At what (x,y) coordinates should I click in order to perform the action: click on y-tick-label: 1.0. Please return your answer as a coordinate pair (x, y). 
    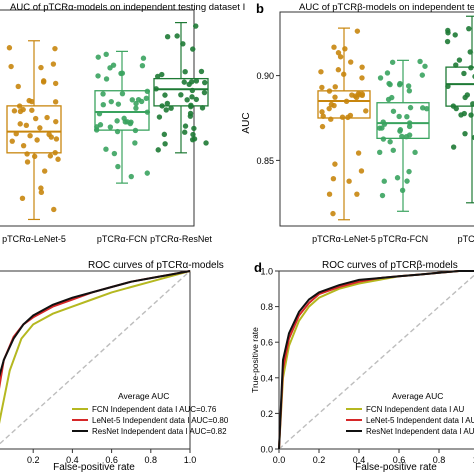
    Looking at the image, I should click on (266, 272).